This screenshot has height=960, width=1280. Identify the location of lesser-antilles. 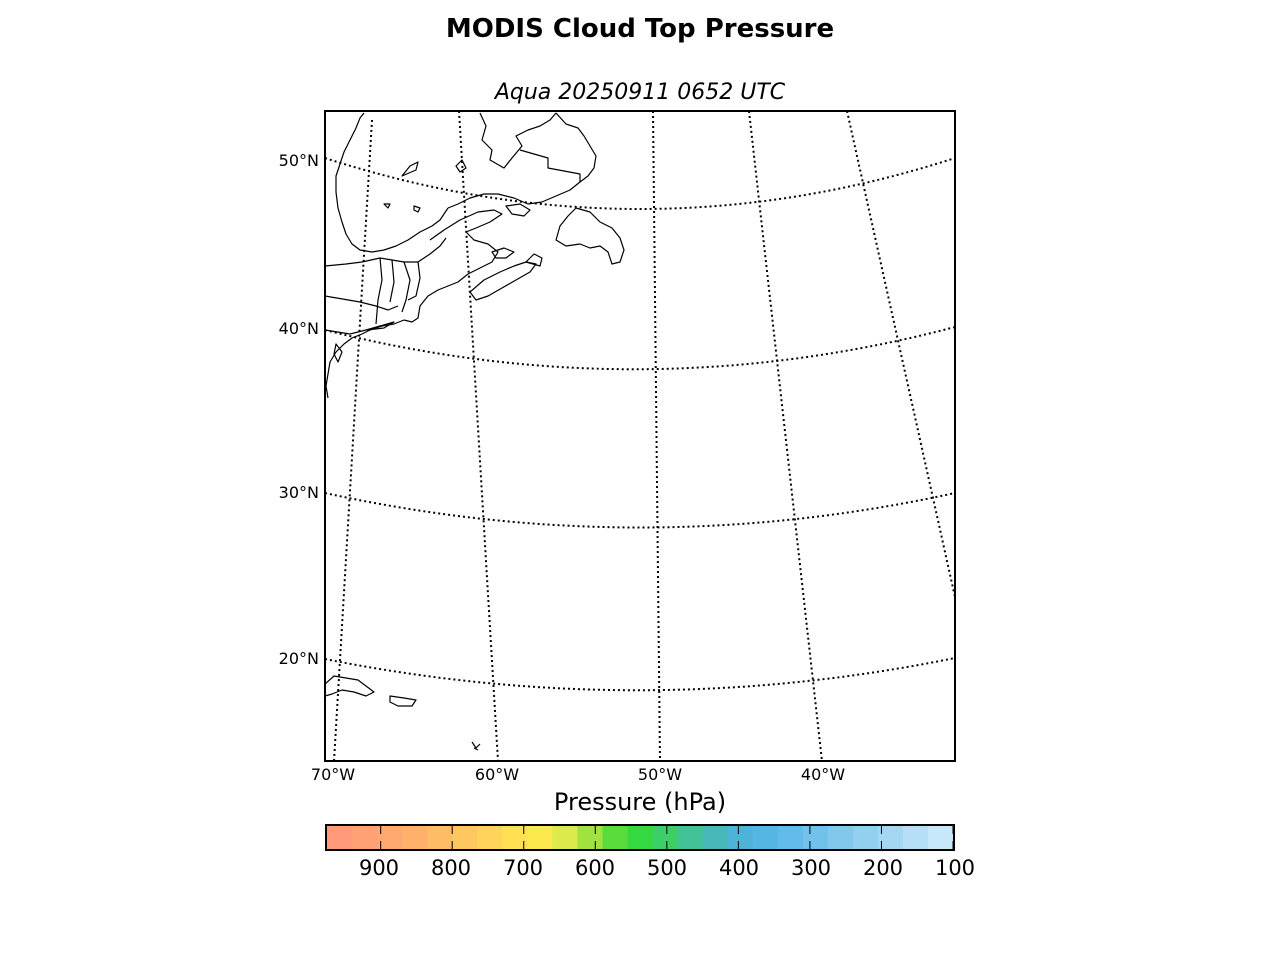
(476, 746).